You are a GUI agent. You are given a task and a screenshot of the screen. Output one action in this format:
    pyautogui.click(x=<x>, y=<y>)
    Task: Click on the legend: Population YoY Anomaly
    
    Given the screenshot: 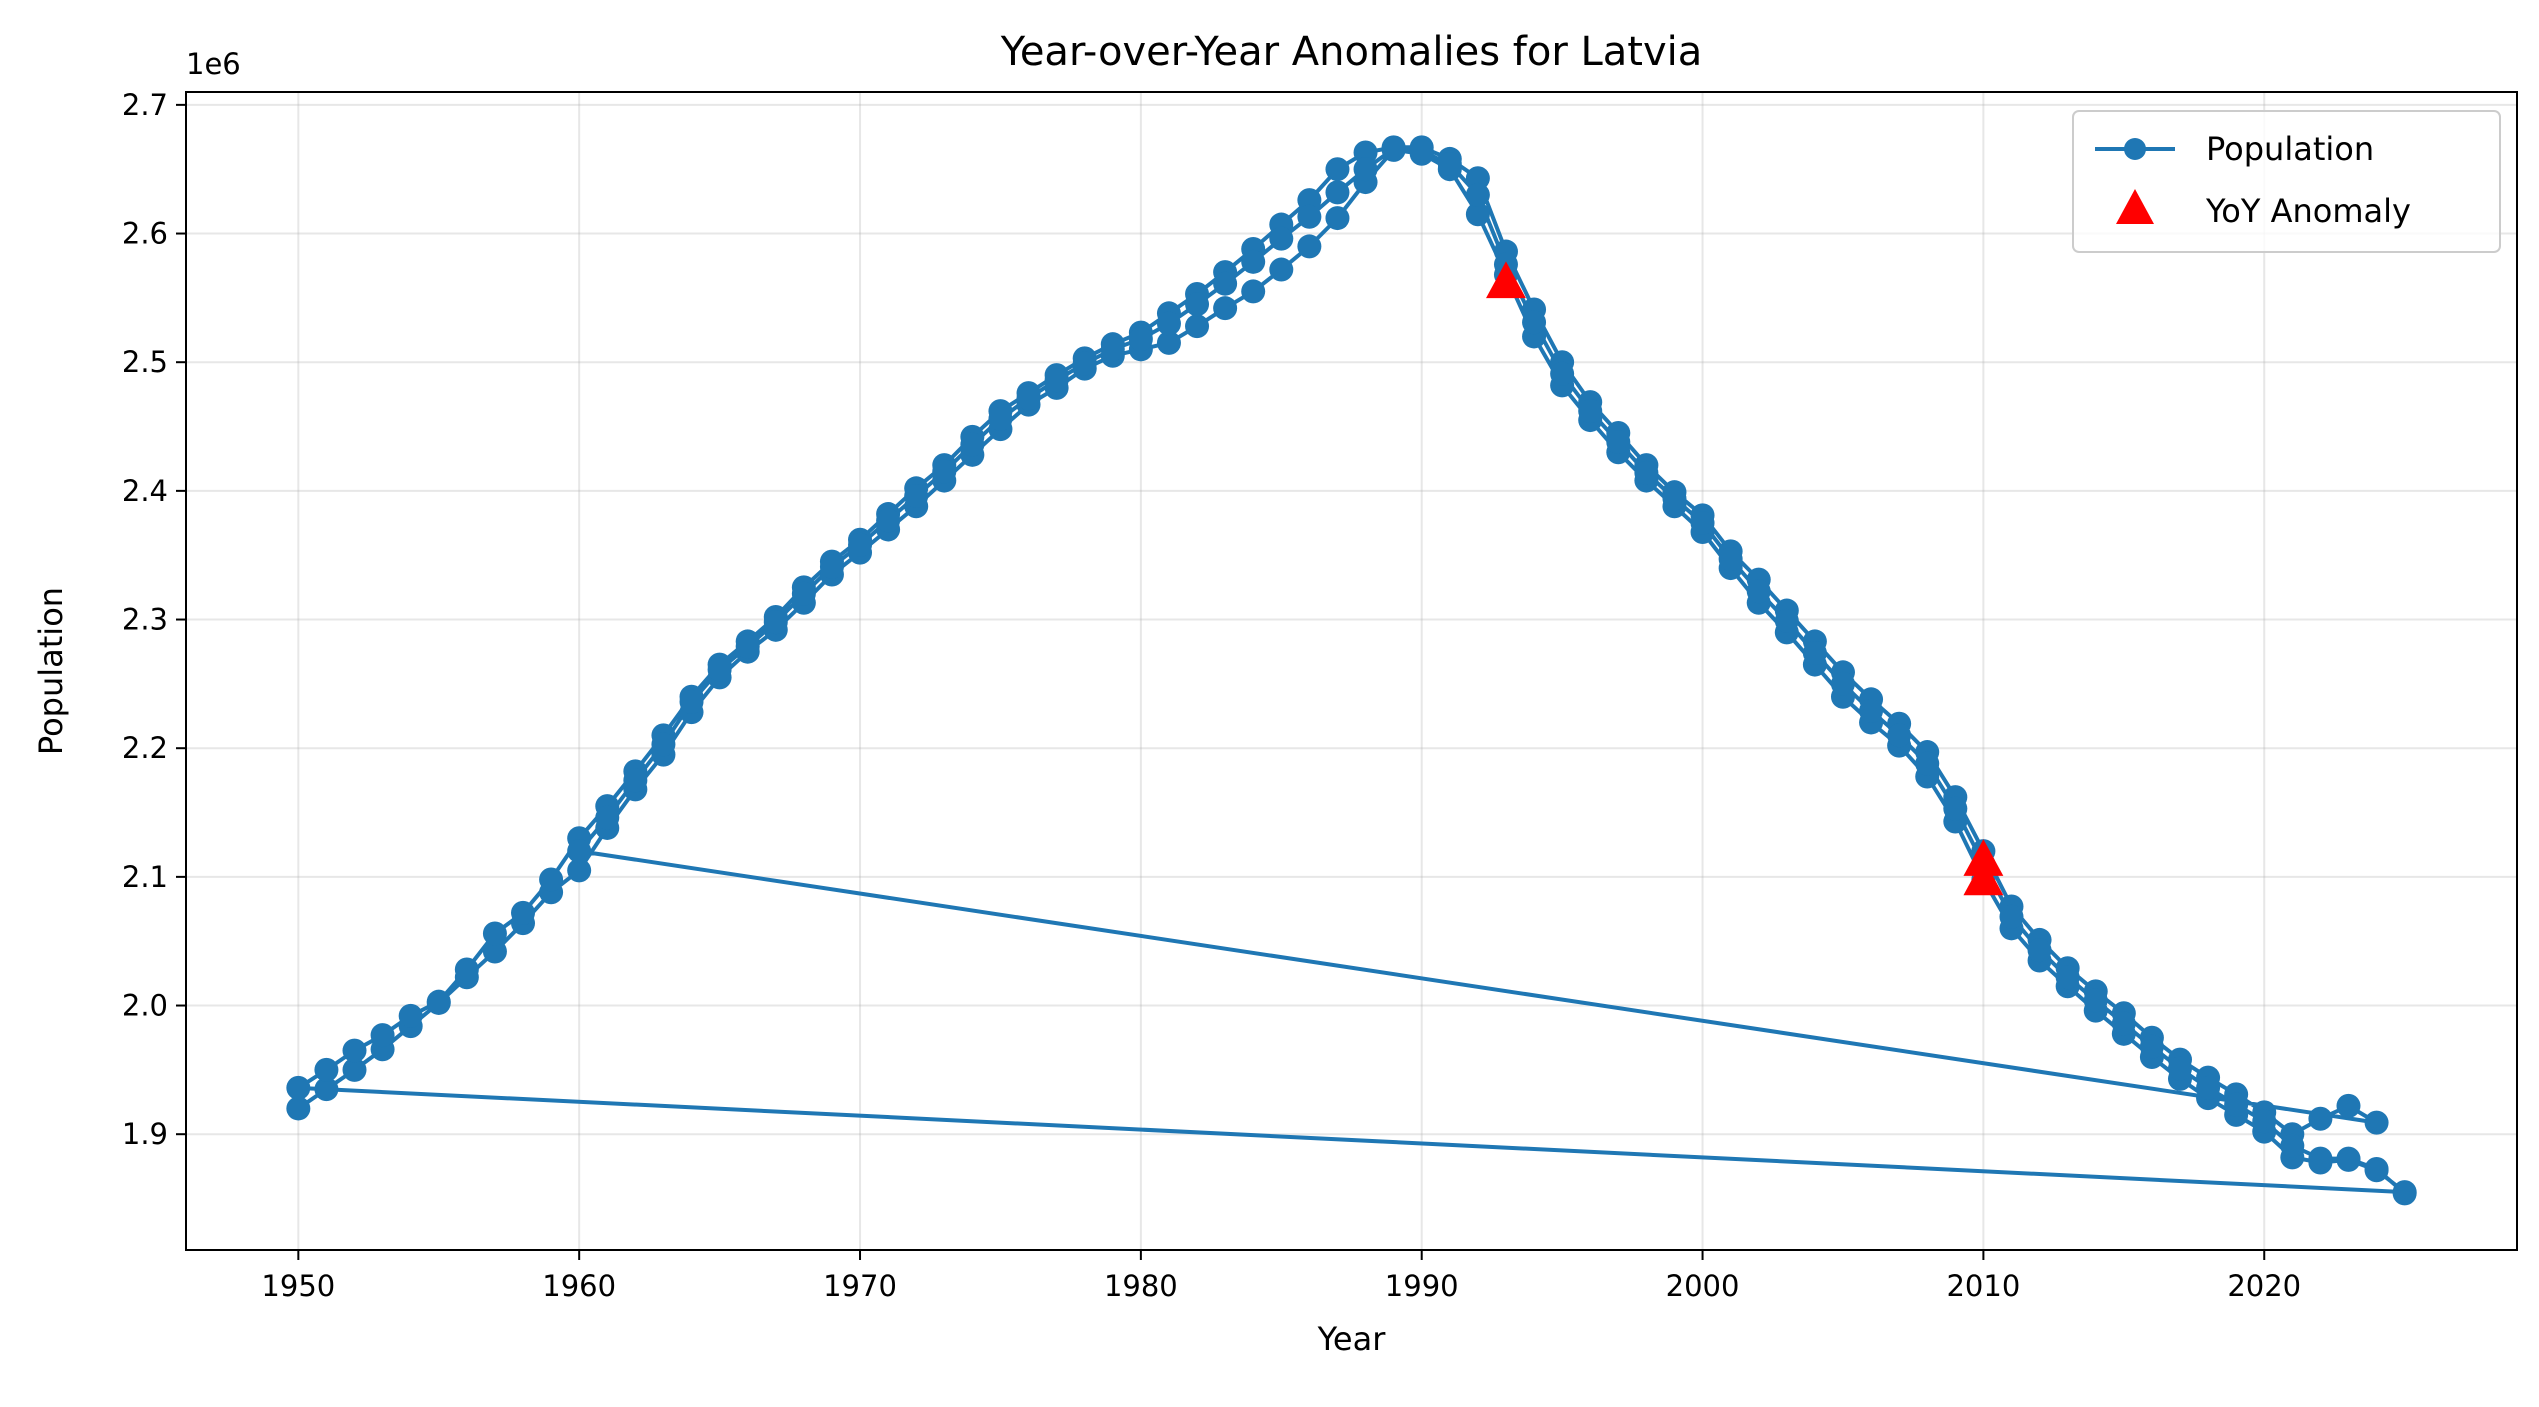 What is the action you would take?
    pyautogui.click(x=2286, y=181)
    